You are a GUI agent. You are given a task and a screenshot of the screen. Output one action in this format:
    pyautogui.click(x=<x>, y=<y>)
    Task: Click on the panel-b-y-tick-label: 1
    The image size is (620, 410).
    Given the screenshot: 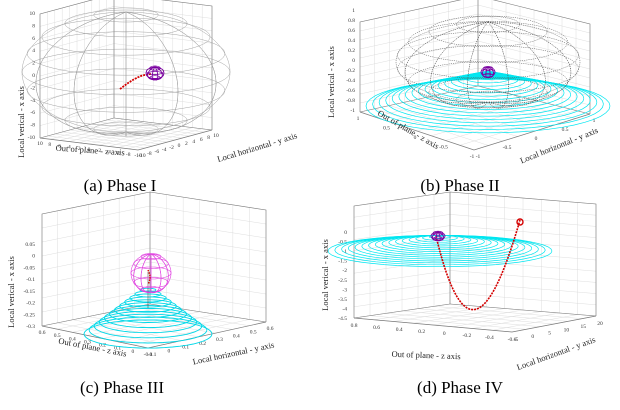 What is the action you would take?
    pyautogui.click(x=594, y=121)
    